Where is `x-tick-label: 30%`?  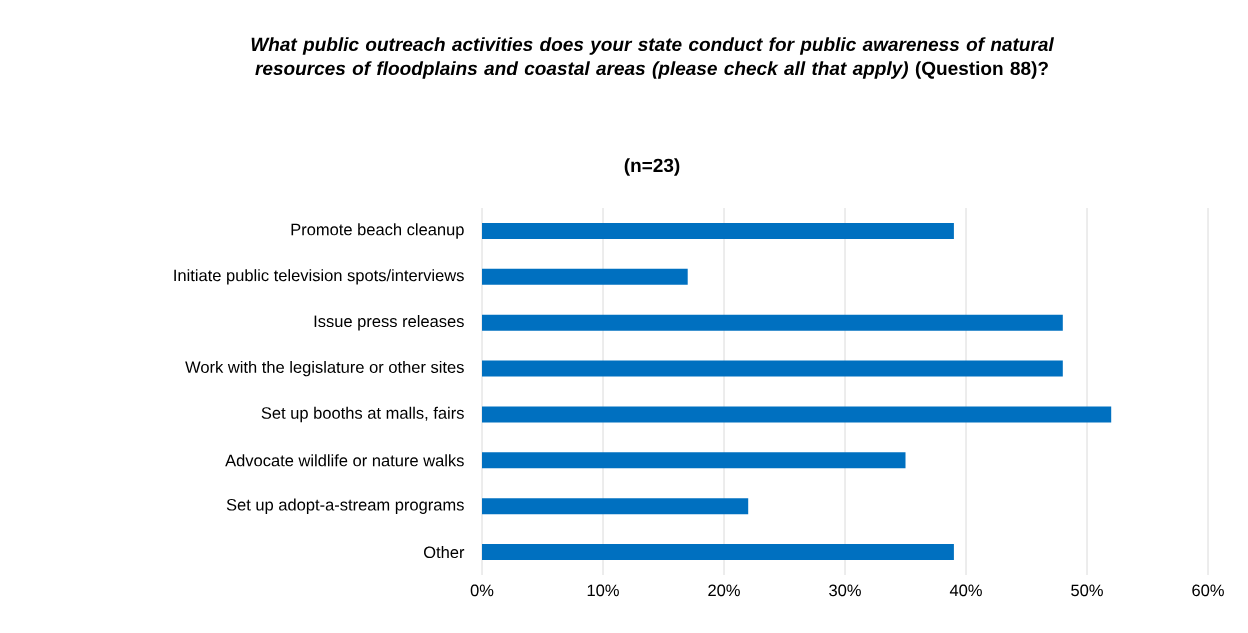 x-tick-label: 30% is located at coordinates (845, 590).